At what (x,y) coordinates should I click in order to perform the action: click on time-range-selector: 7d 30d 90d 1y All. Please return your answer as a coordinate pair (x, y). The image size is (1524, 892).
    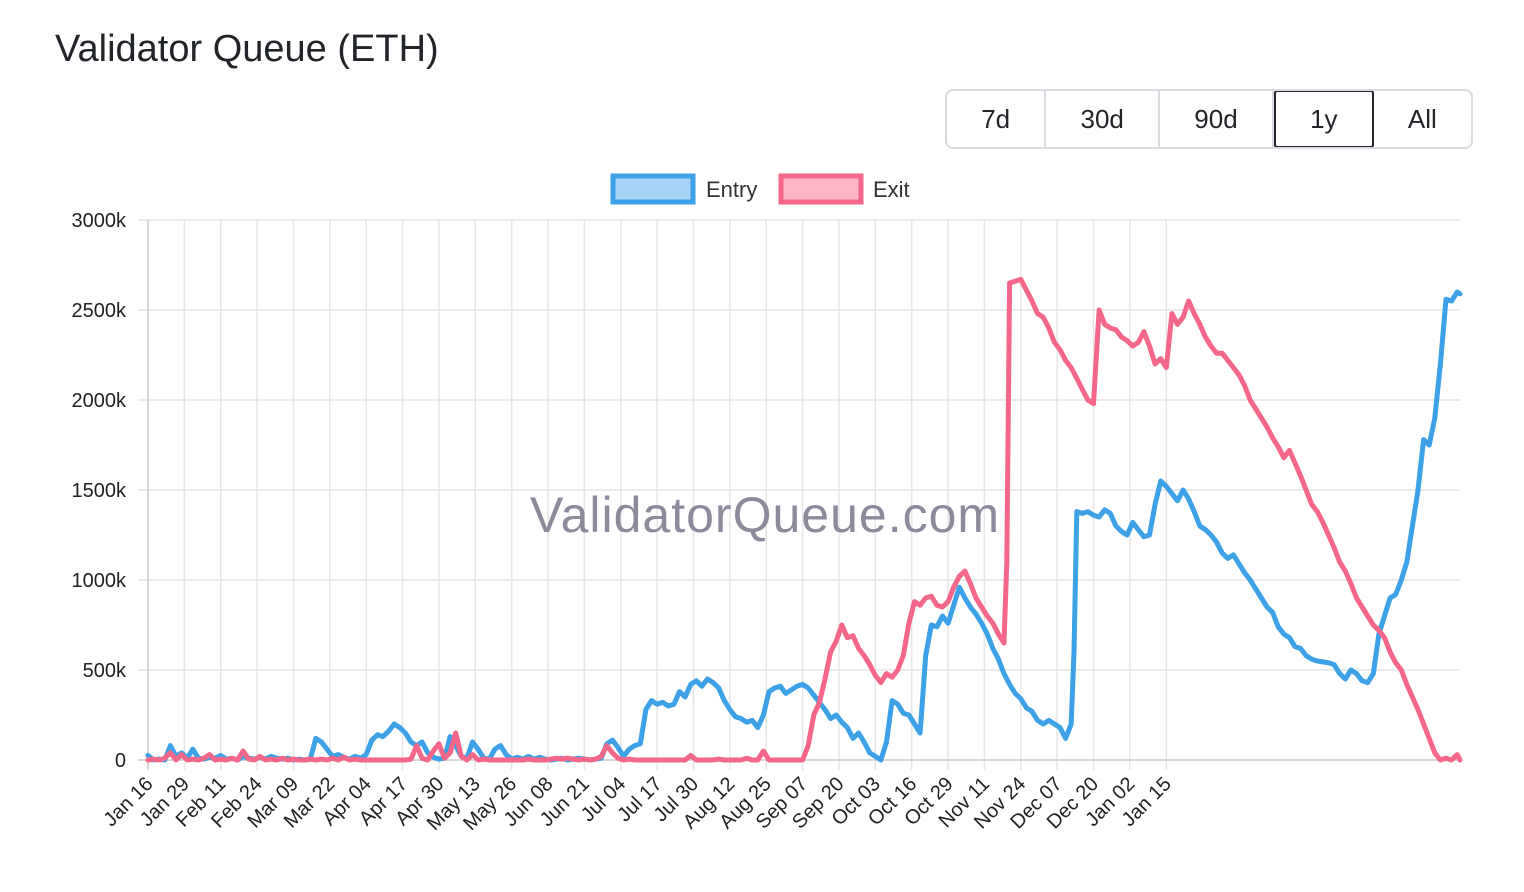
    Looking at the image, I should click on (1209, 119).